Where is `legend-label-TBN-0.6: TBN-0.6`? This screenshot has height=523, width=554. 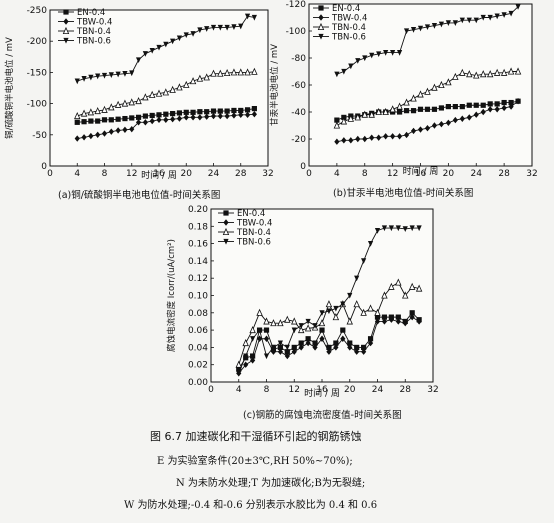 legend-label-TBN-0.6: TBN-0.6 is located at coordinates (253, 243).